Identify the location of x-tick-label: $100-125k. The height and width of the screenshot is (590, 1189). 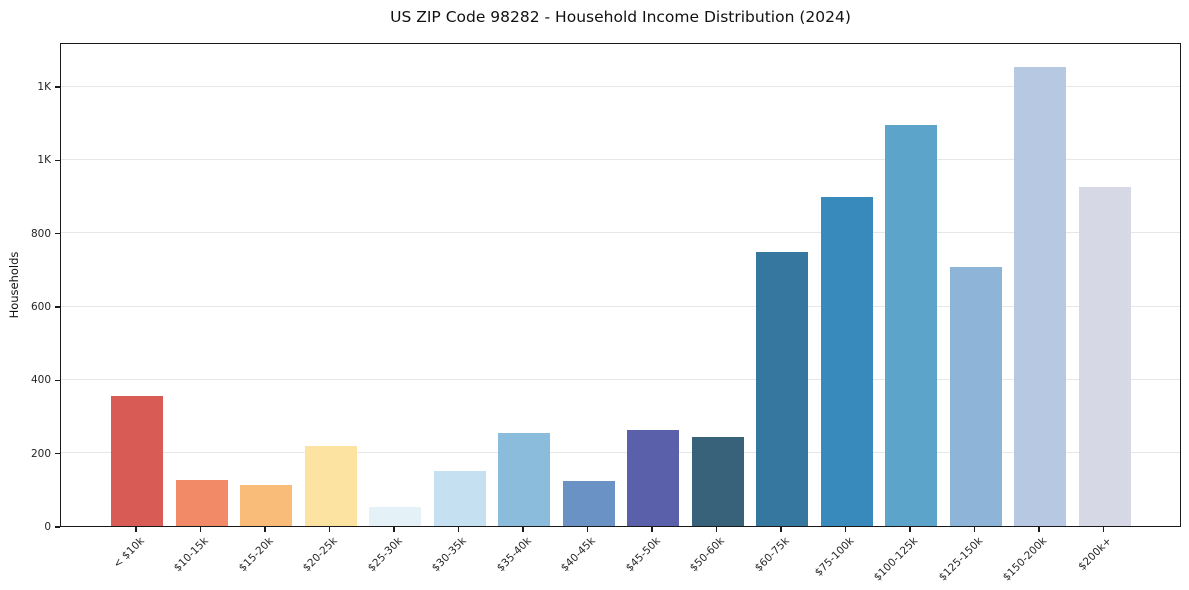
(896, 559).